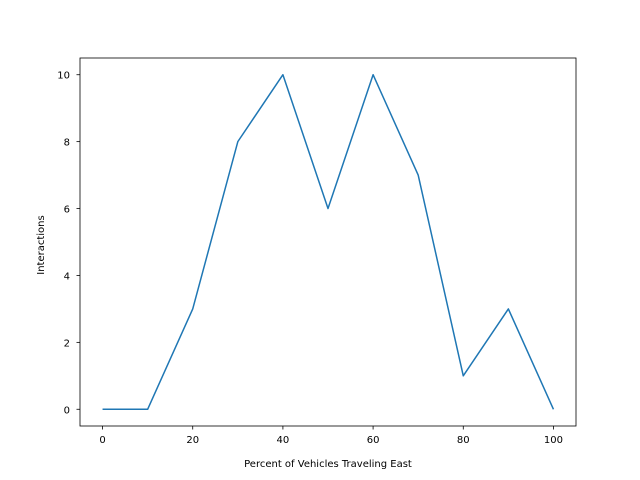  I want to click on y-axis-label: Interactions, so click(41, 244).